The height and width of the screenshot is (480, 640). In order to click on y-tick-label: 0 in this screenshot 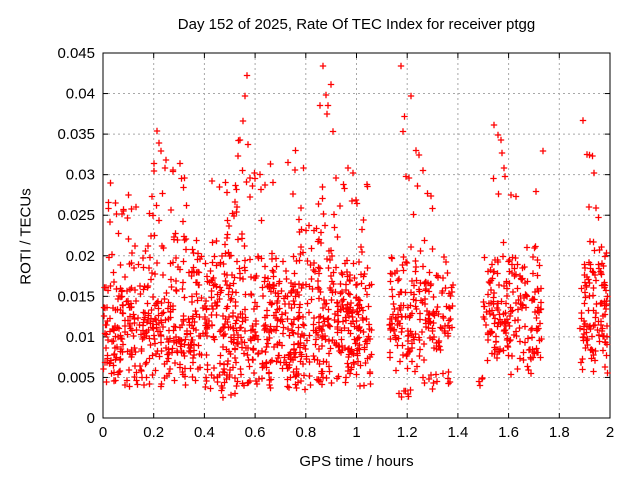, I will do `click(91, 418)`.